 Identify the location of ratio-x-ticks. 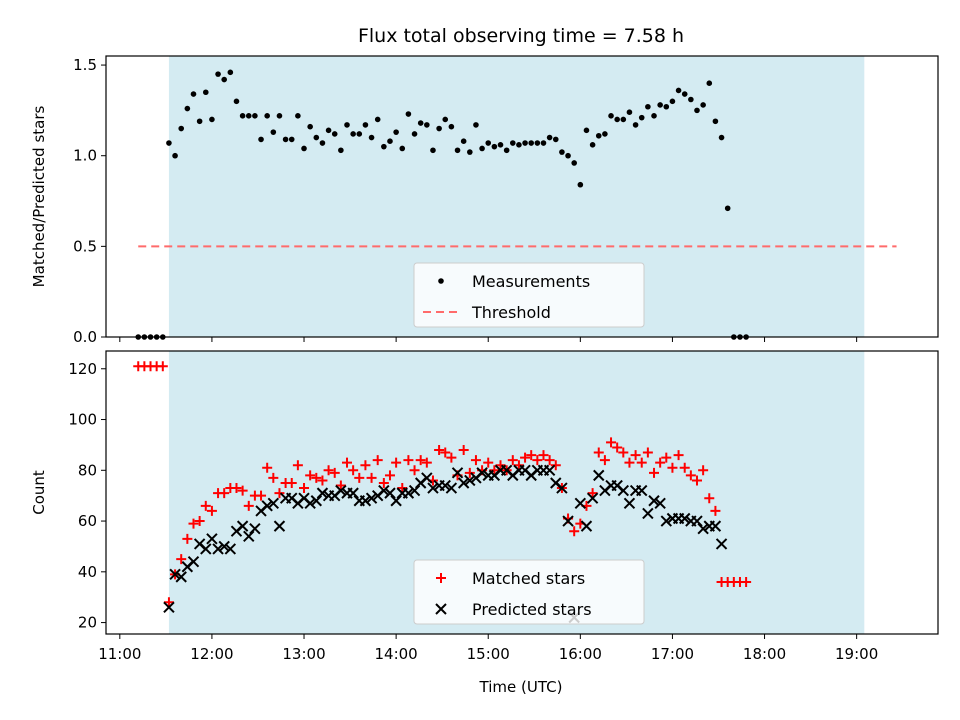
(488, 339).